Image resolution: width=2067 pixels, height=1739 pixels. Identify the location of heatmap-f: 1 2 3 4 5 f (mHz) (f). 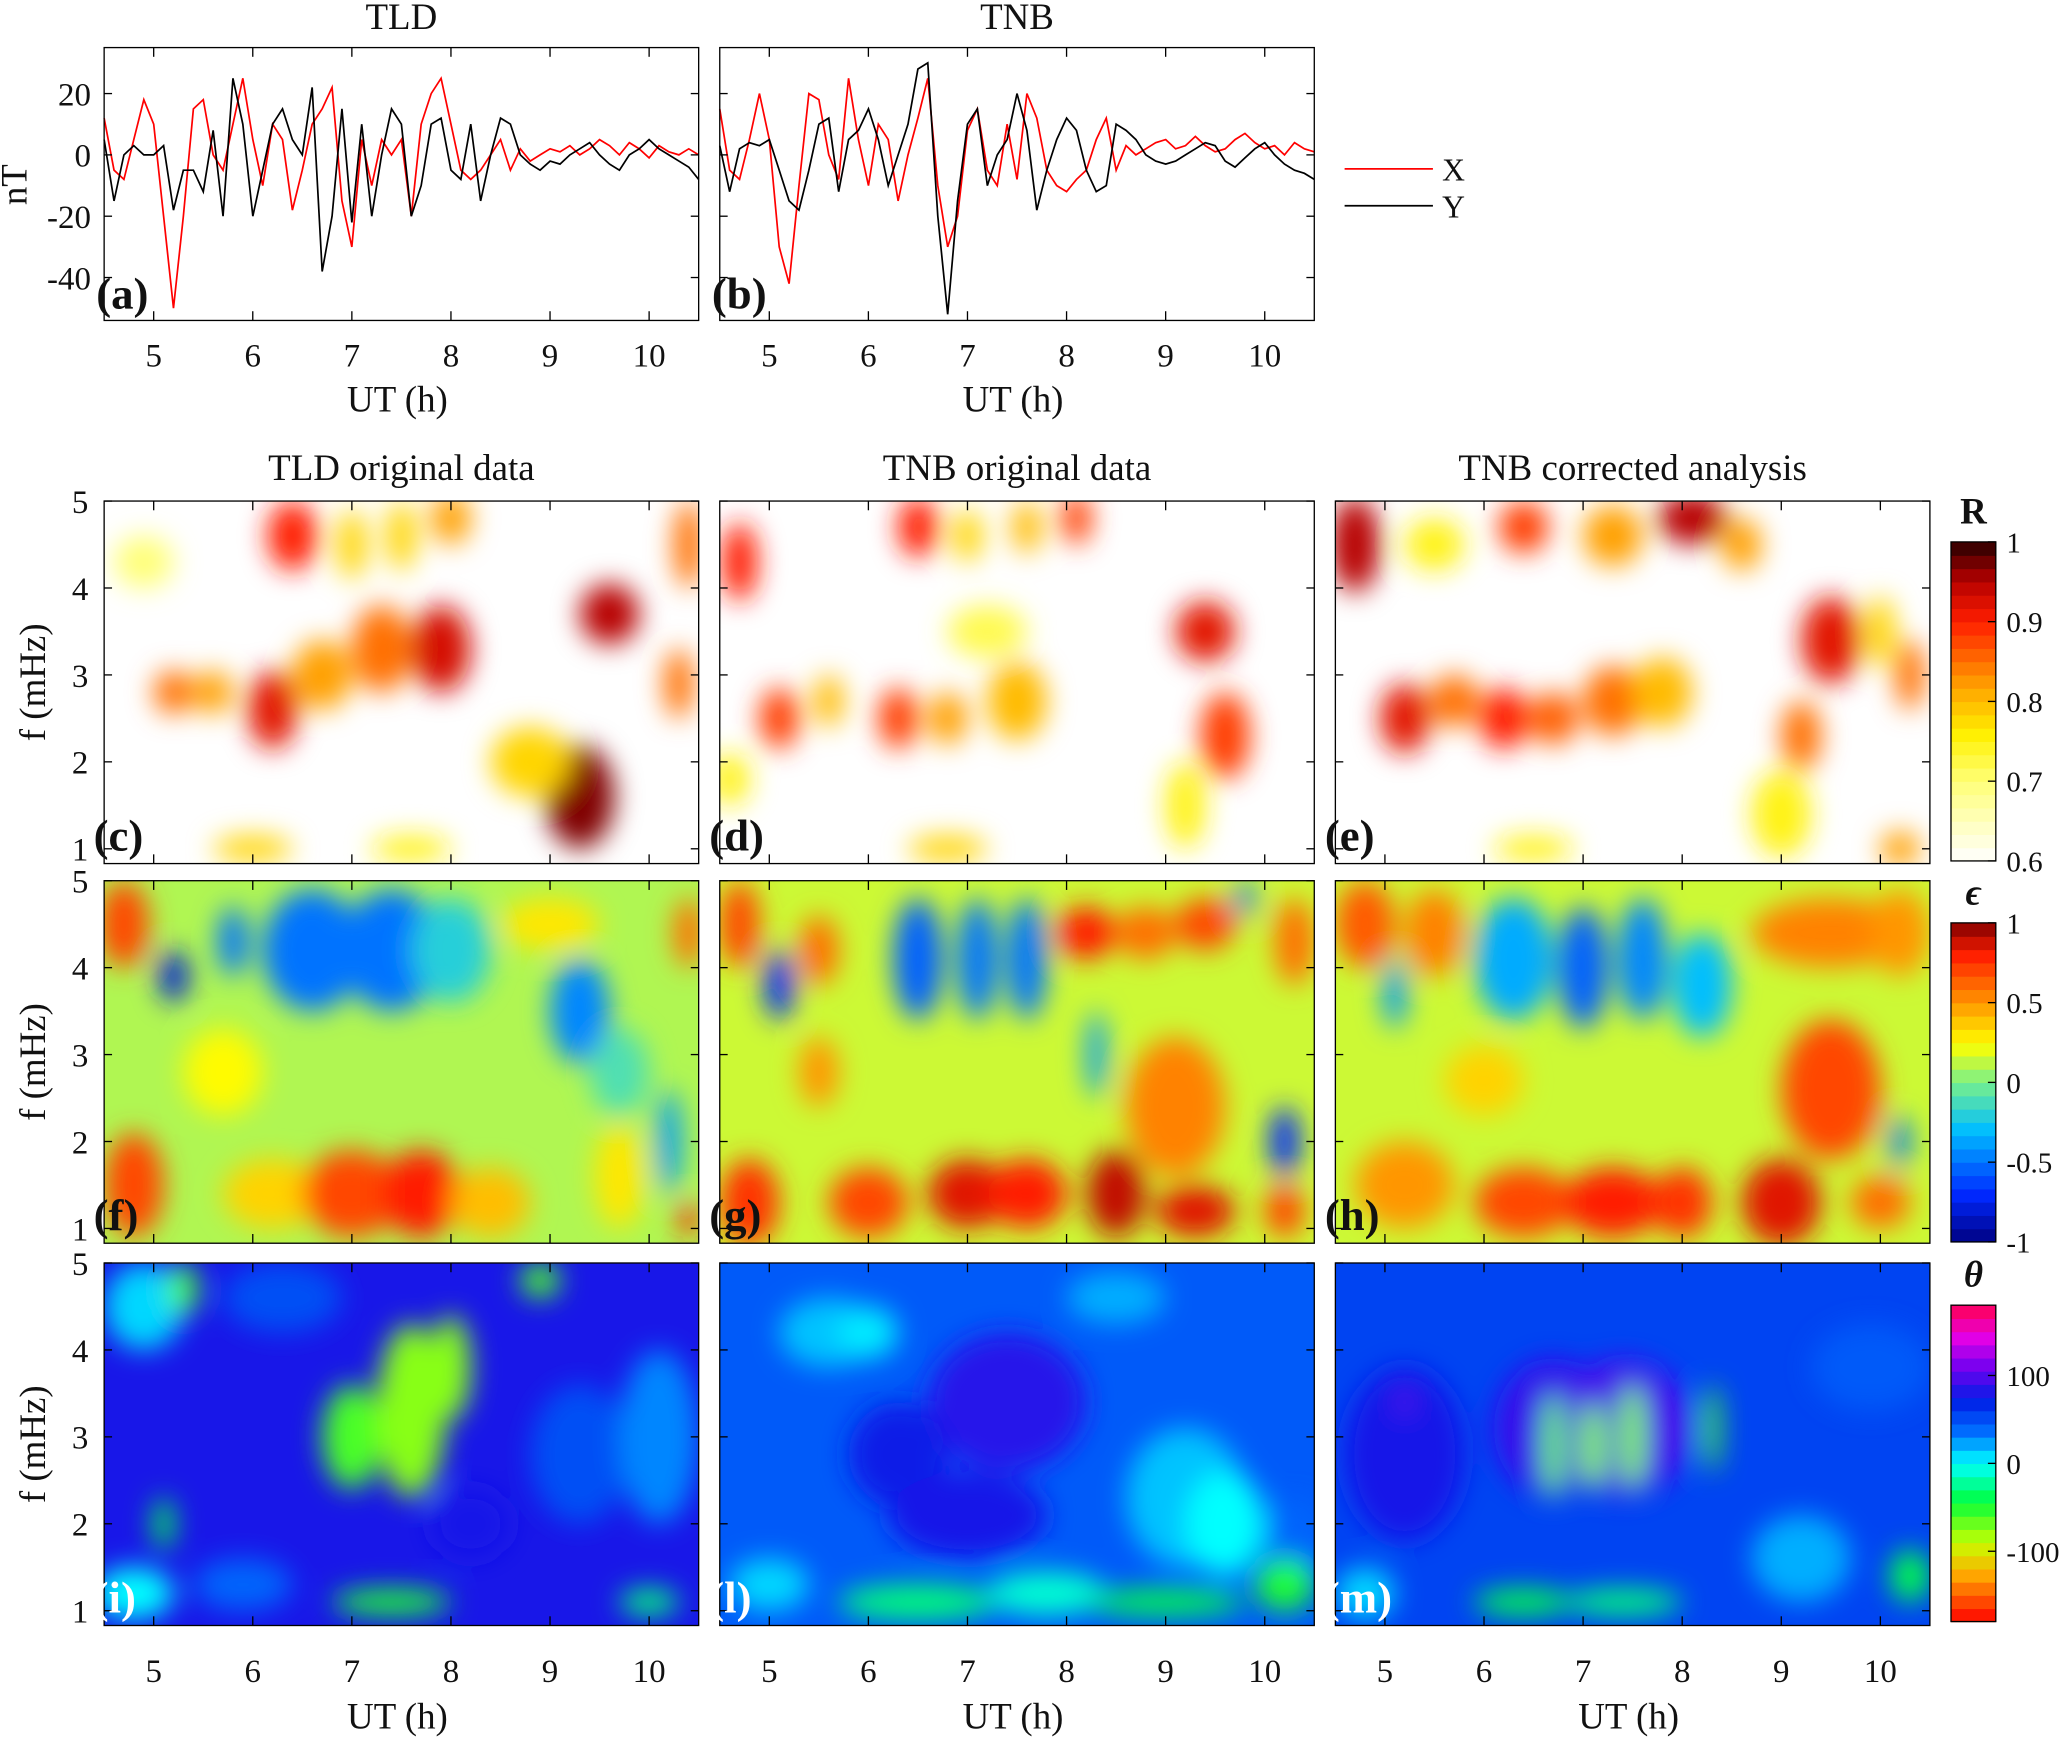
(356, 1056).